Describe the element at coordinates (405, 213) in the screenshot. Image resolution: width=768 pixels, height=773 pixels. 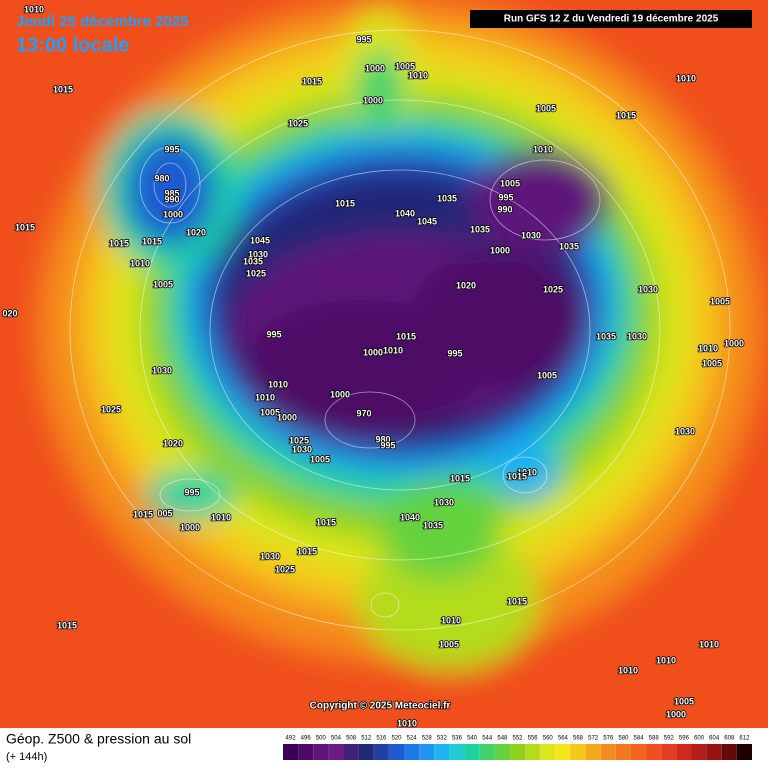
I see `isobar-label: 1040` at that location.